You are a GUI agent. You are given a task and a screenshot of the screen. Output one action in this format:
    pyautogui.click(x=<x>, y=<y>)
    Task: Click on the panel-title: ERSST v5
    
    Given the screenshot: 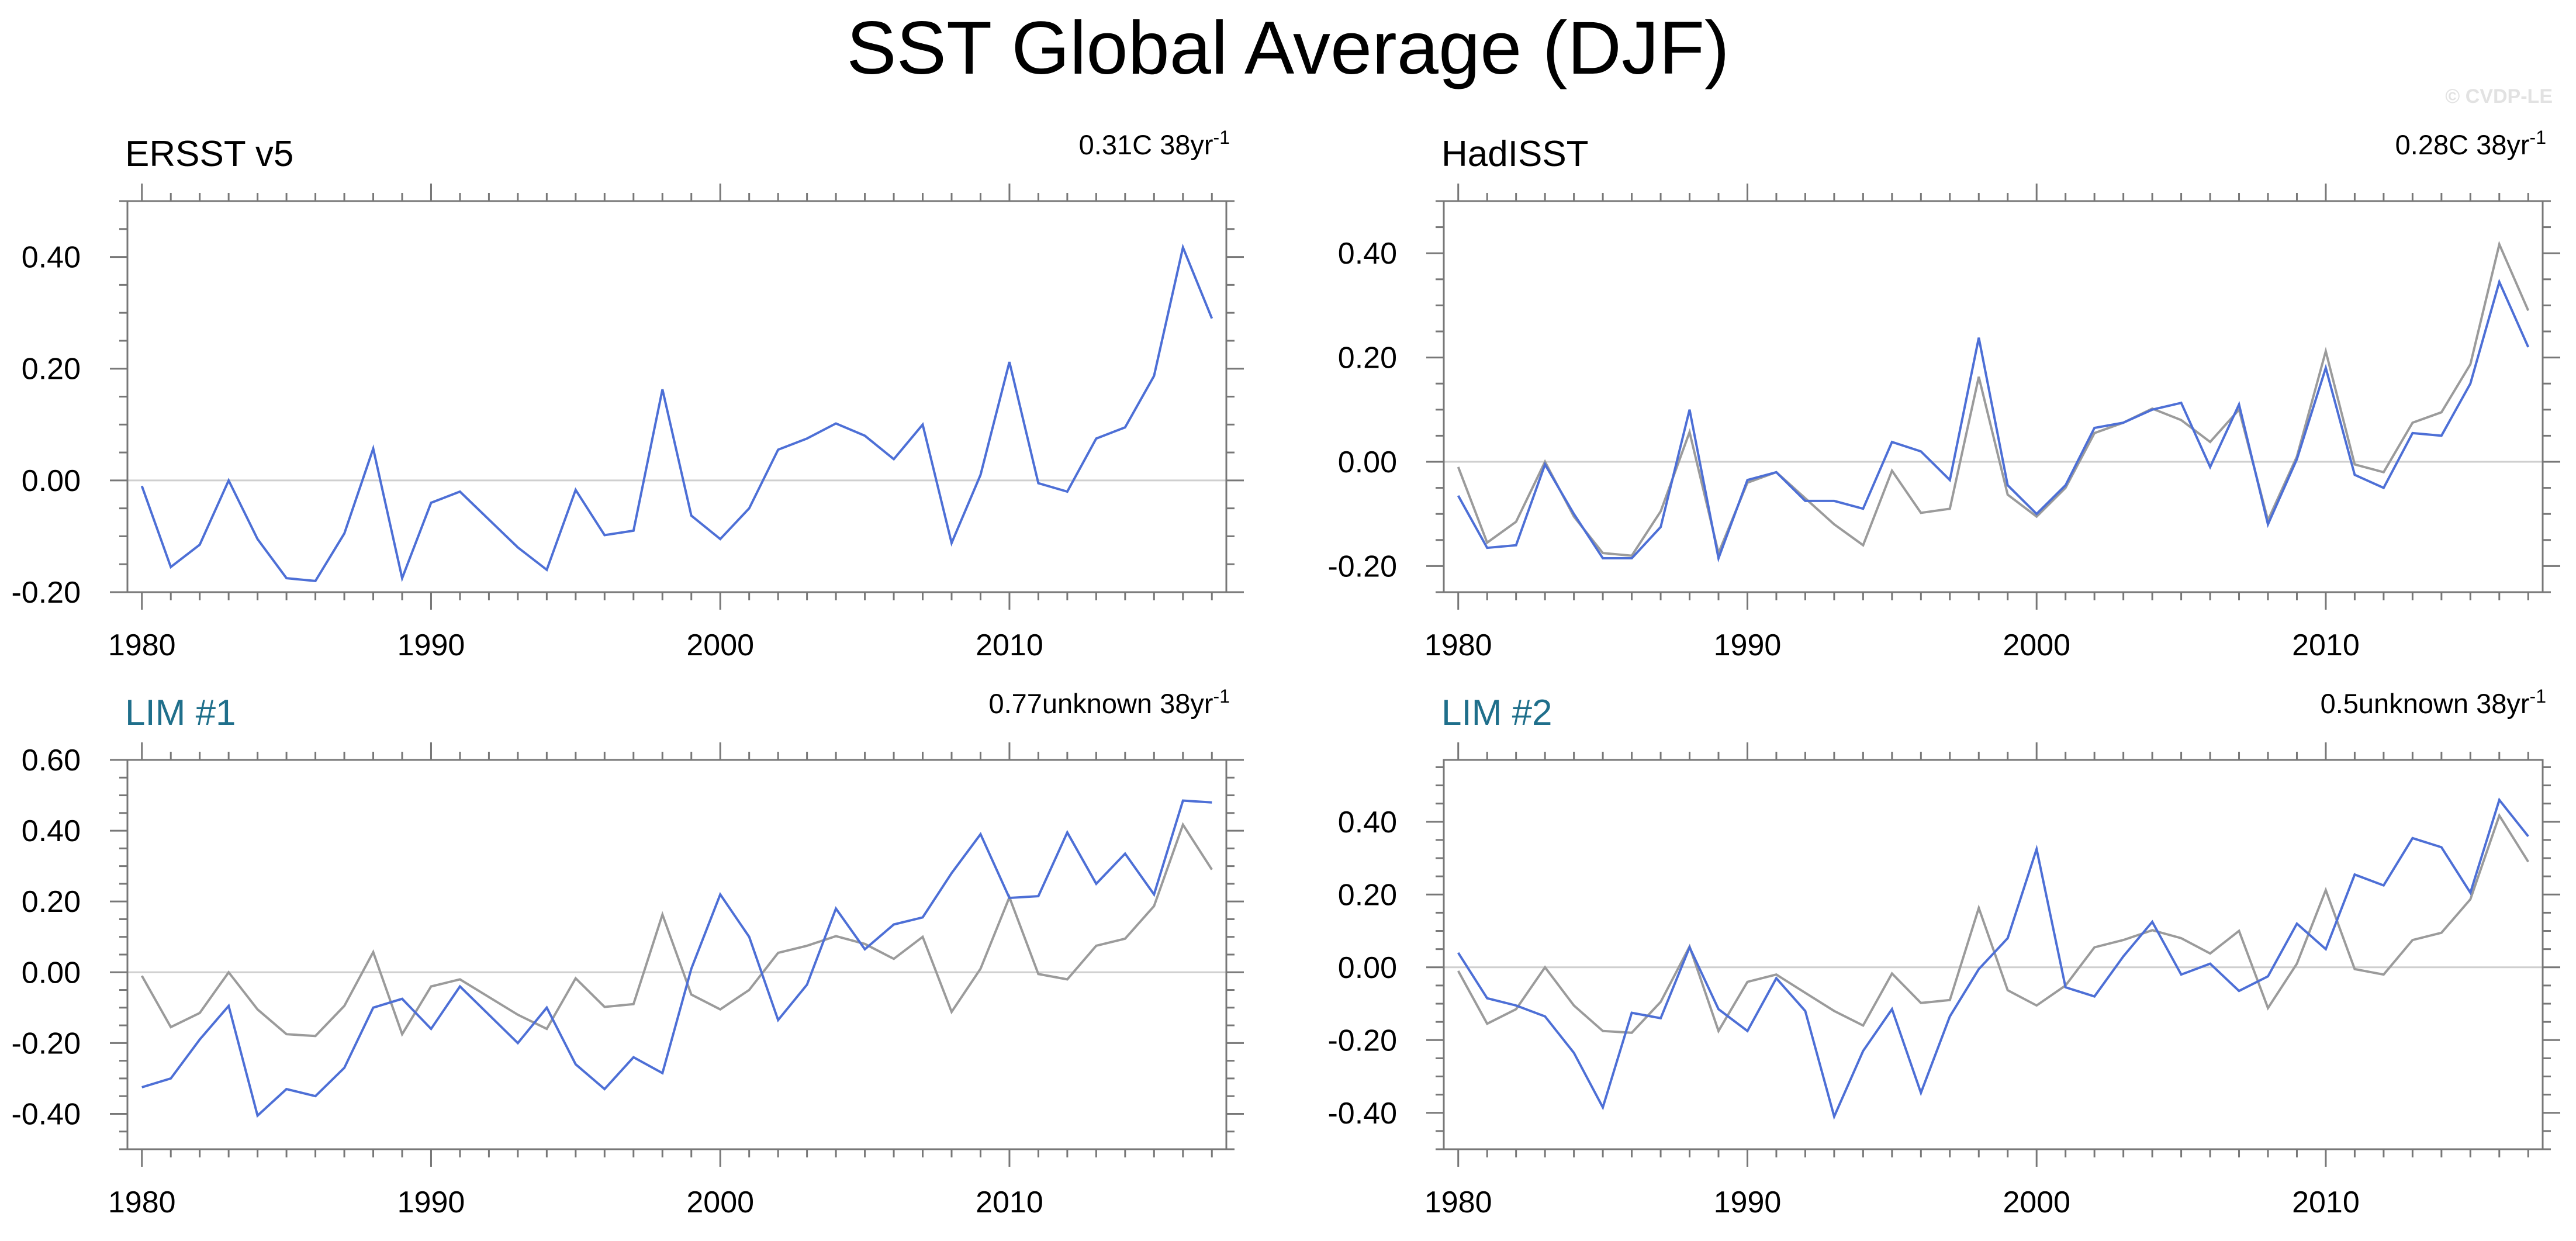 What is the action you would take?
    pyautogui.click(x=209, y=154)
    